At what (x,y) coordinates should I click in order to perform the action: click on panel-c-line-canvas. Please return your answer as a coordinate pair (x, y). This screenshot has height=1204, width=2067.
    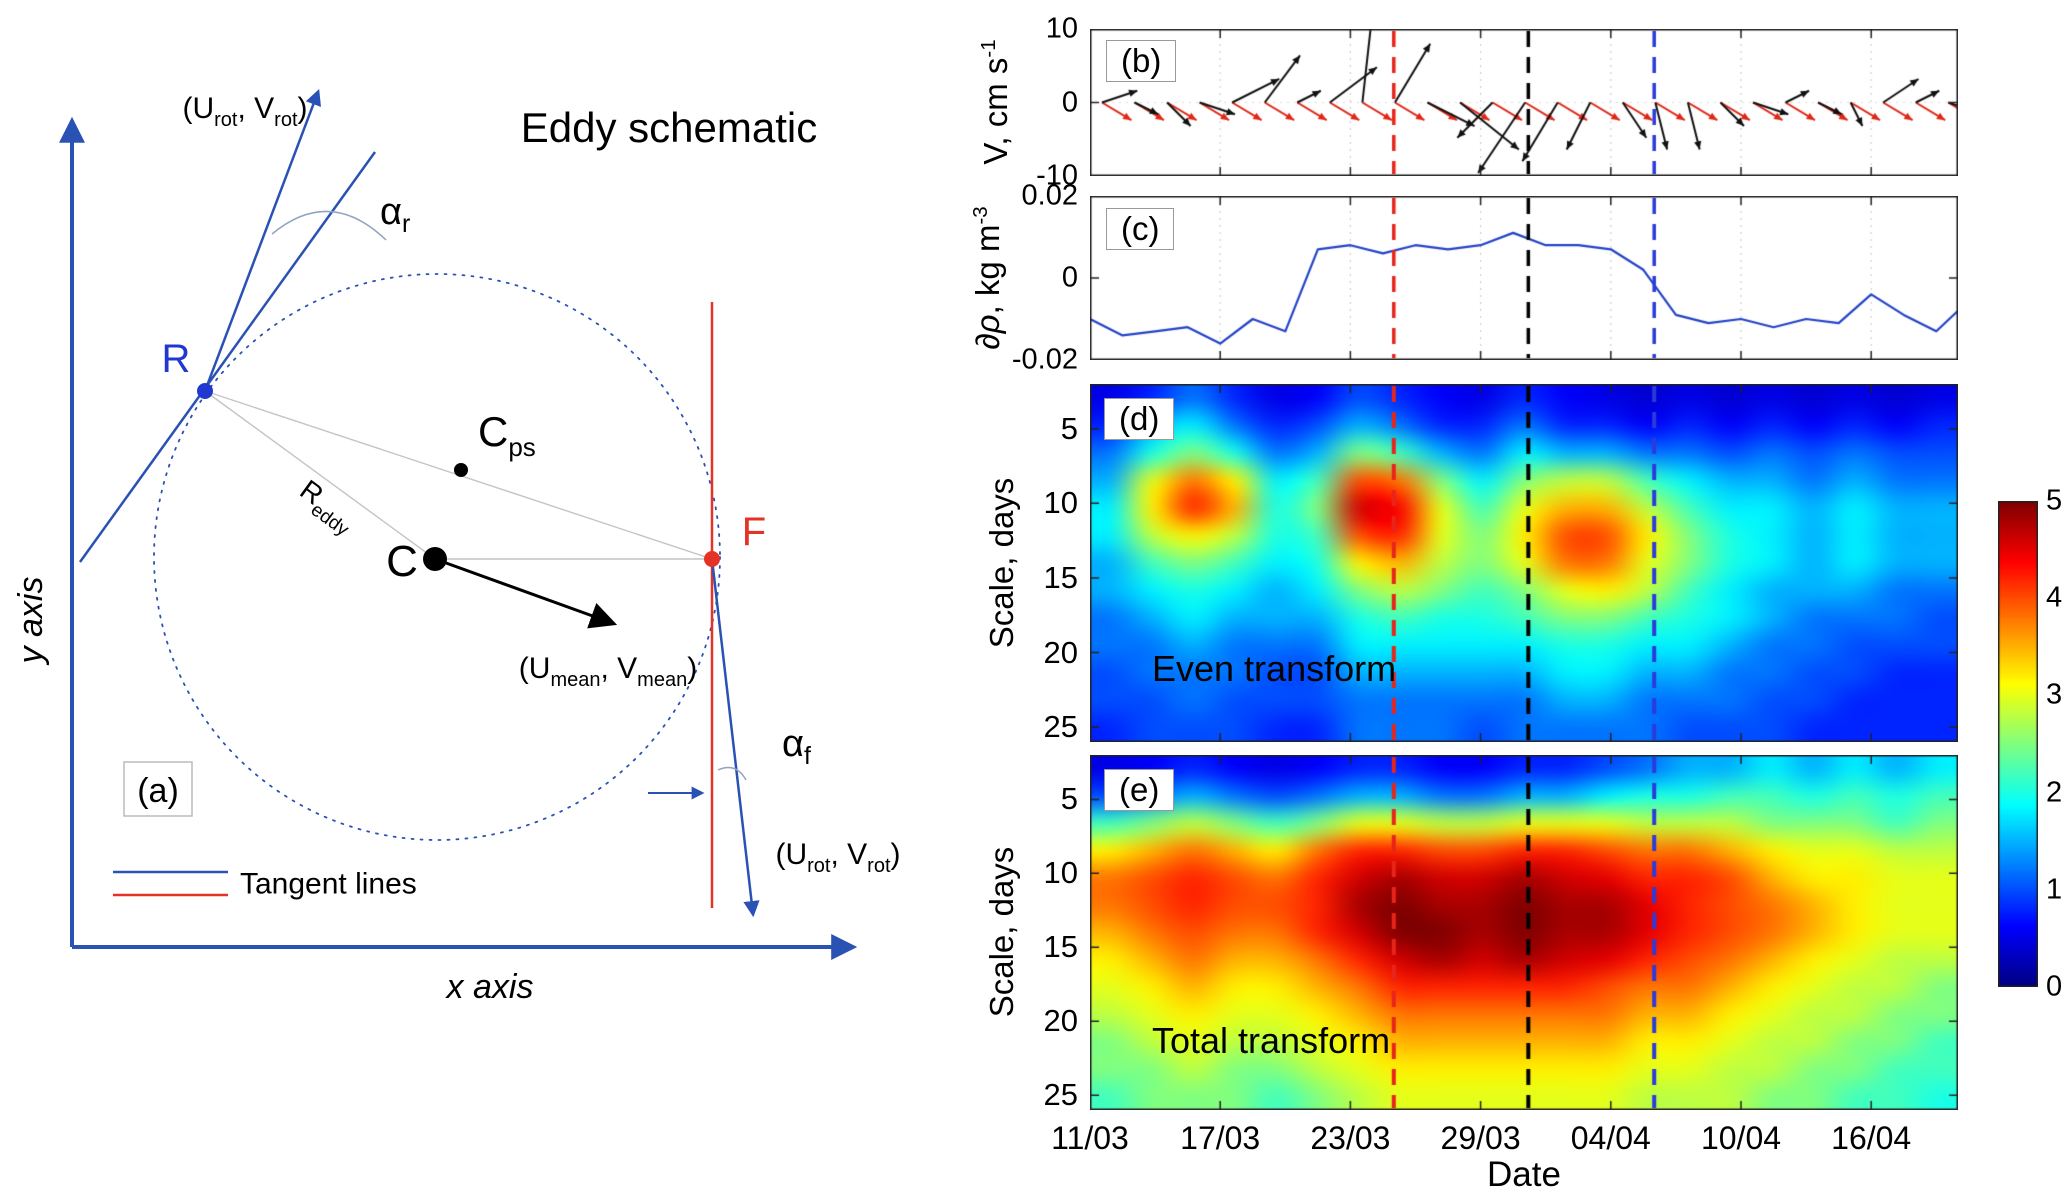
    Looking at the image, I should click on (1524, 278).